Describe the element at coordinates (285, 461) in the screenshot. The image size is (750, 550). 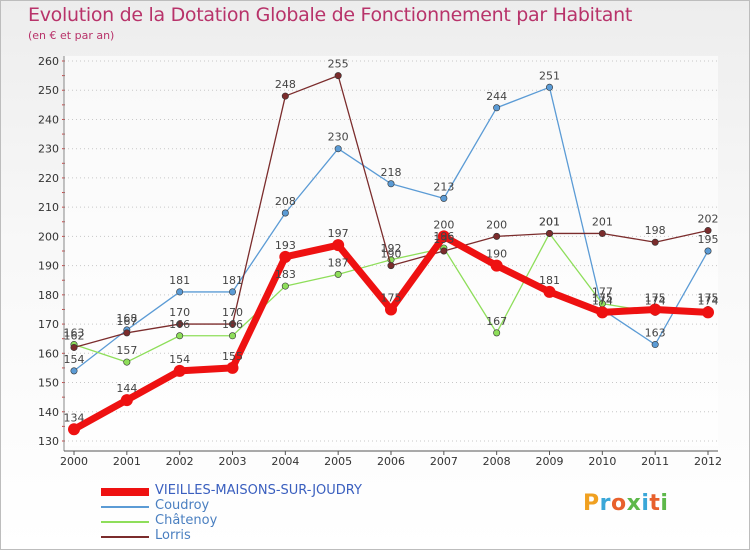
I see `x-tick-label: 2004` at that location.